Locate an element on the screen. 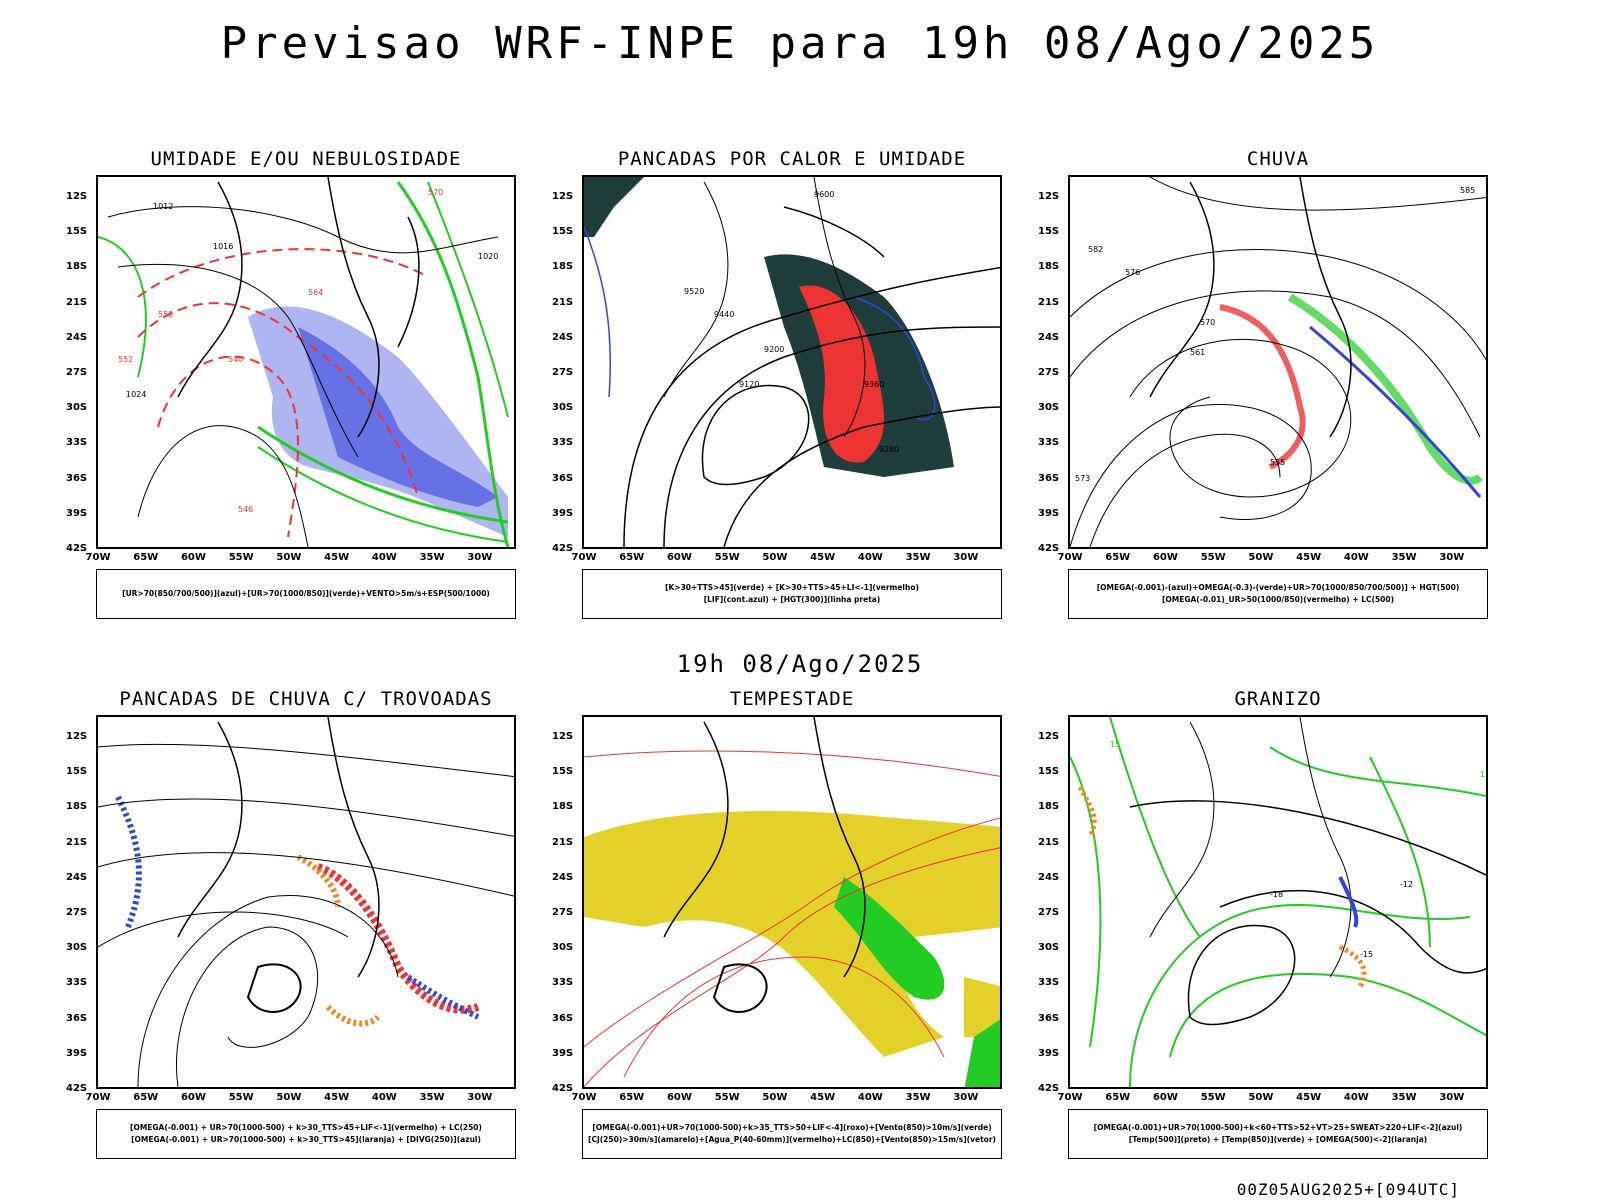 This screenshot has height=1200, width=1600. panel-title: GRANIZO is located at coordinates (1278, 699).